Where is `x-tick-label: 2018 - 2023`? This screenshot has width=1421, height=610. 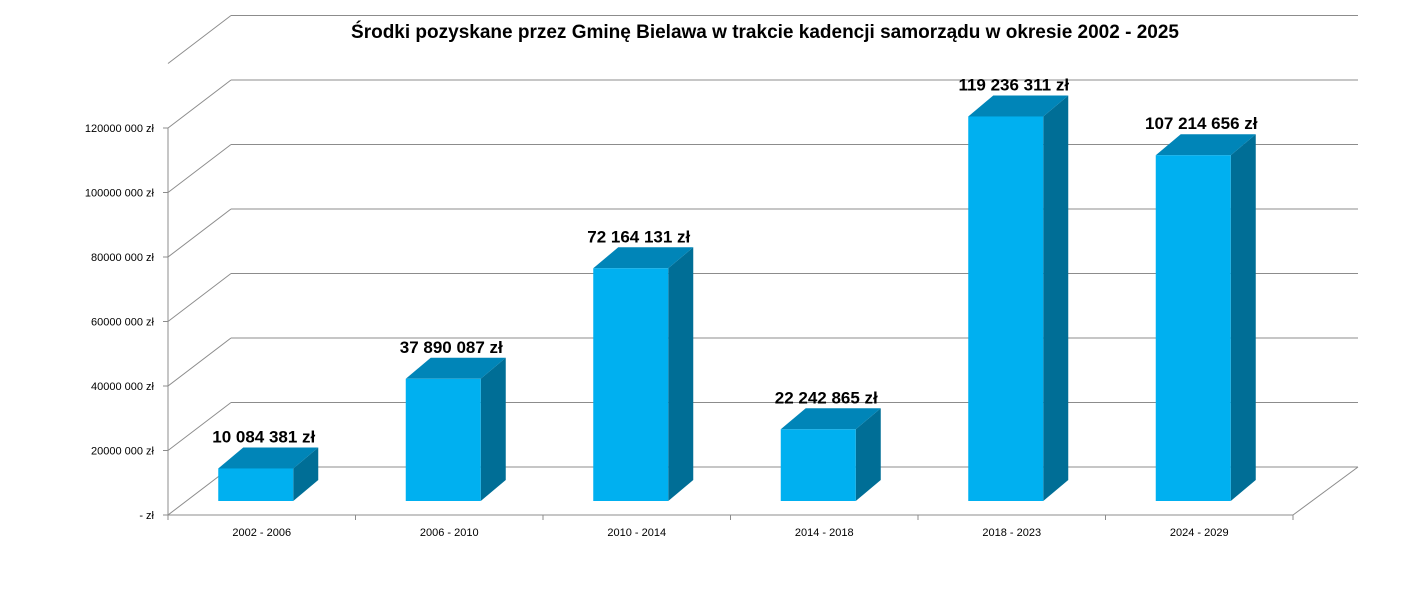
x-tick-label: 2018 - 2023 is located at coordinates (1011, 533).